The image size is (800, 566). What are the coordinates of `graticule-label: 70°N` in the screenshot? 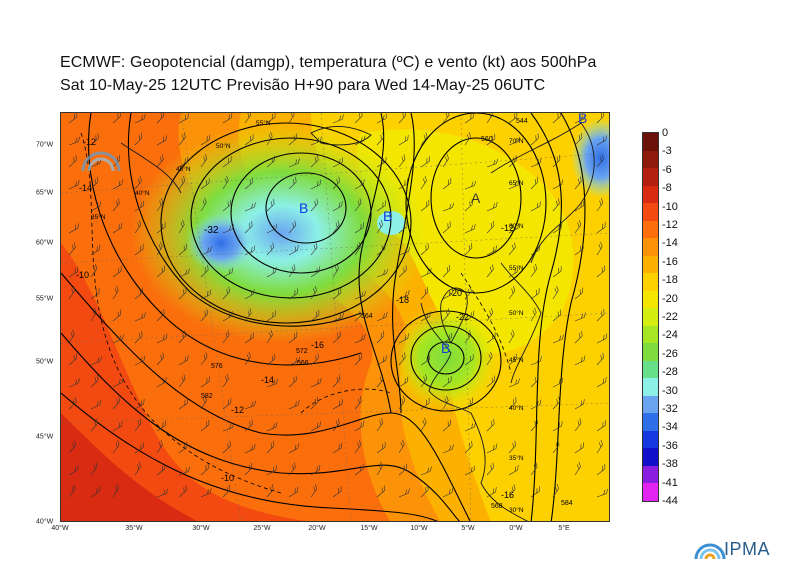 It's located at (516, 141).